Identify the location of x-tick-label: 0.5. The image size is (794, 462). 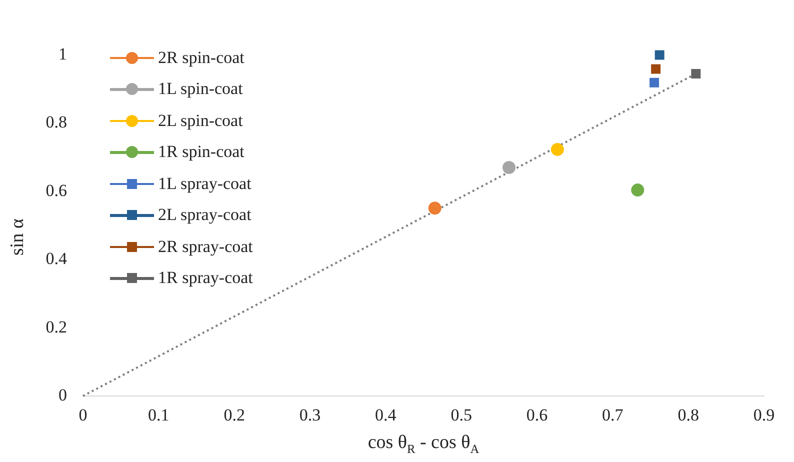
(461, 415).